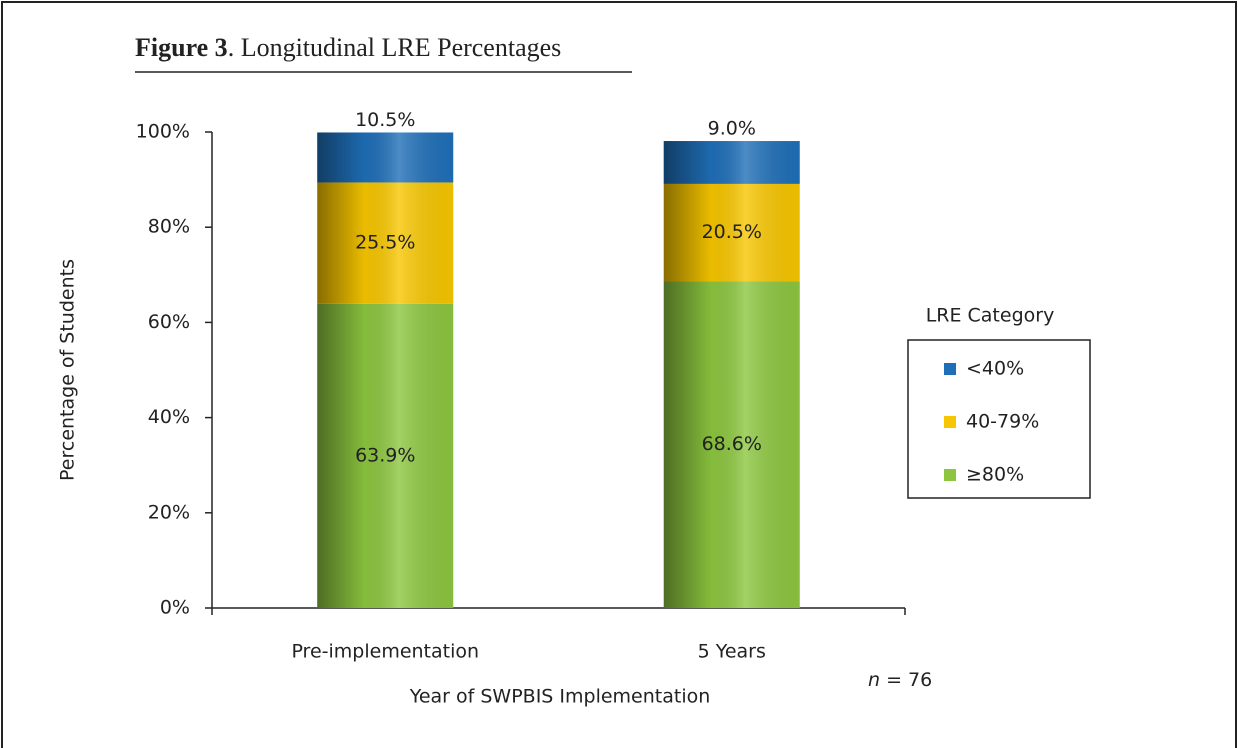 This screenshot has height=748, width=1238. I want to click on value-label: 20.5%, so click(732, 232).